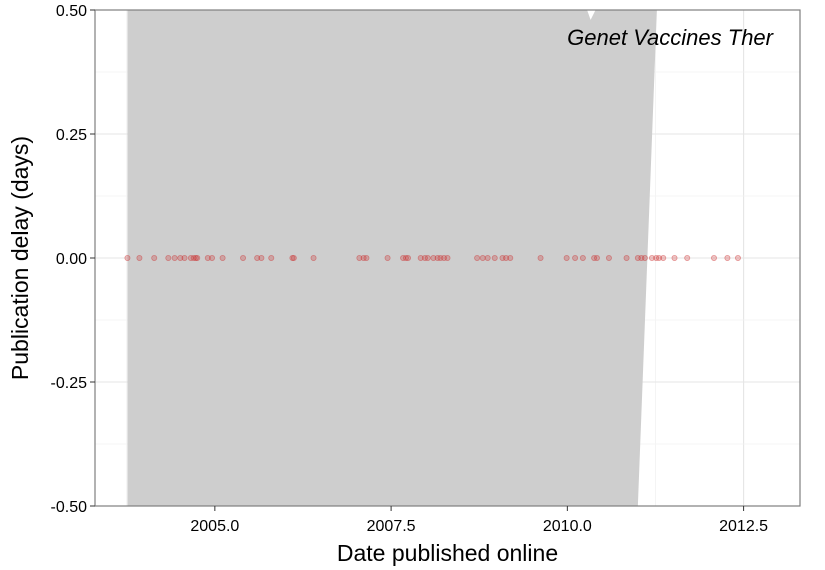 This screenshot has height=570, width=825. Describe the element at coordinates (671, 37) in the screenshot. I see `journal-annotation: Genet Vaccines Ther` at that location.